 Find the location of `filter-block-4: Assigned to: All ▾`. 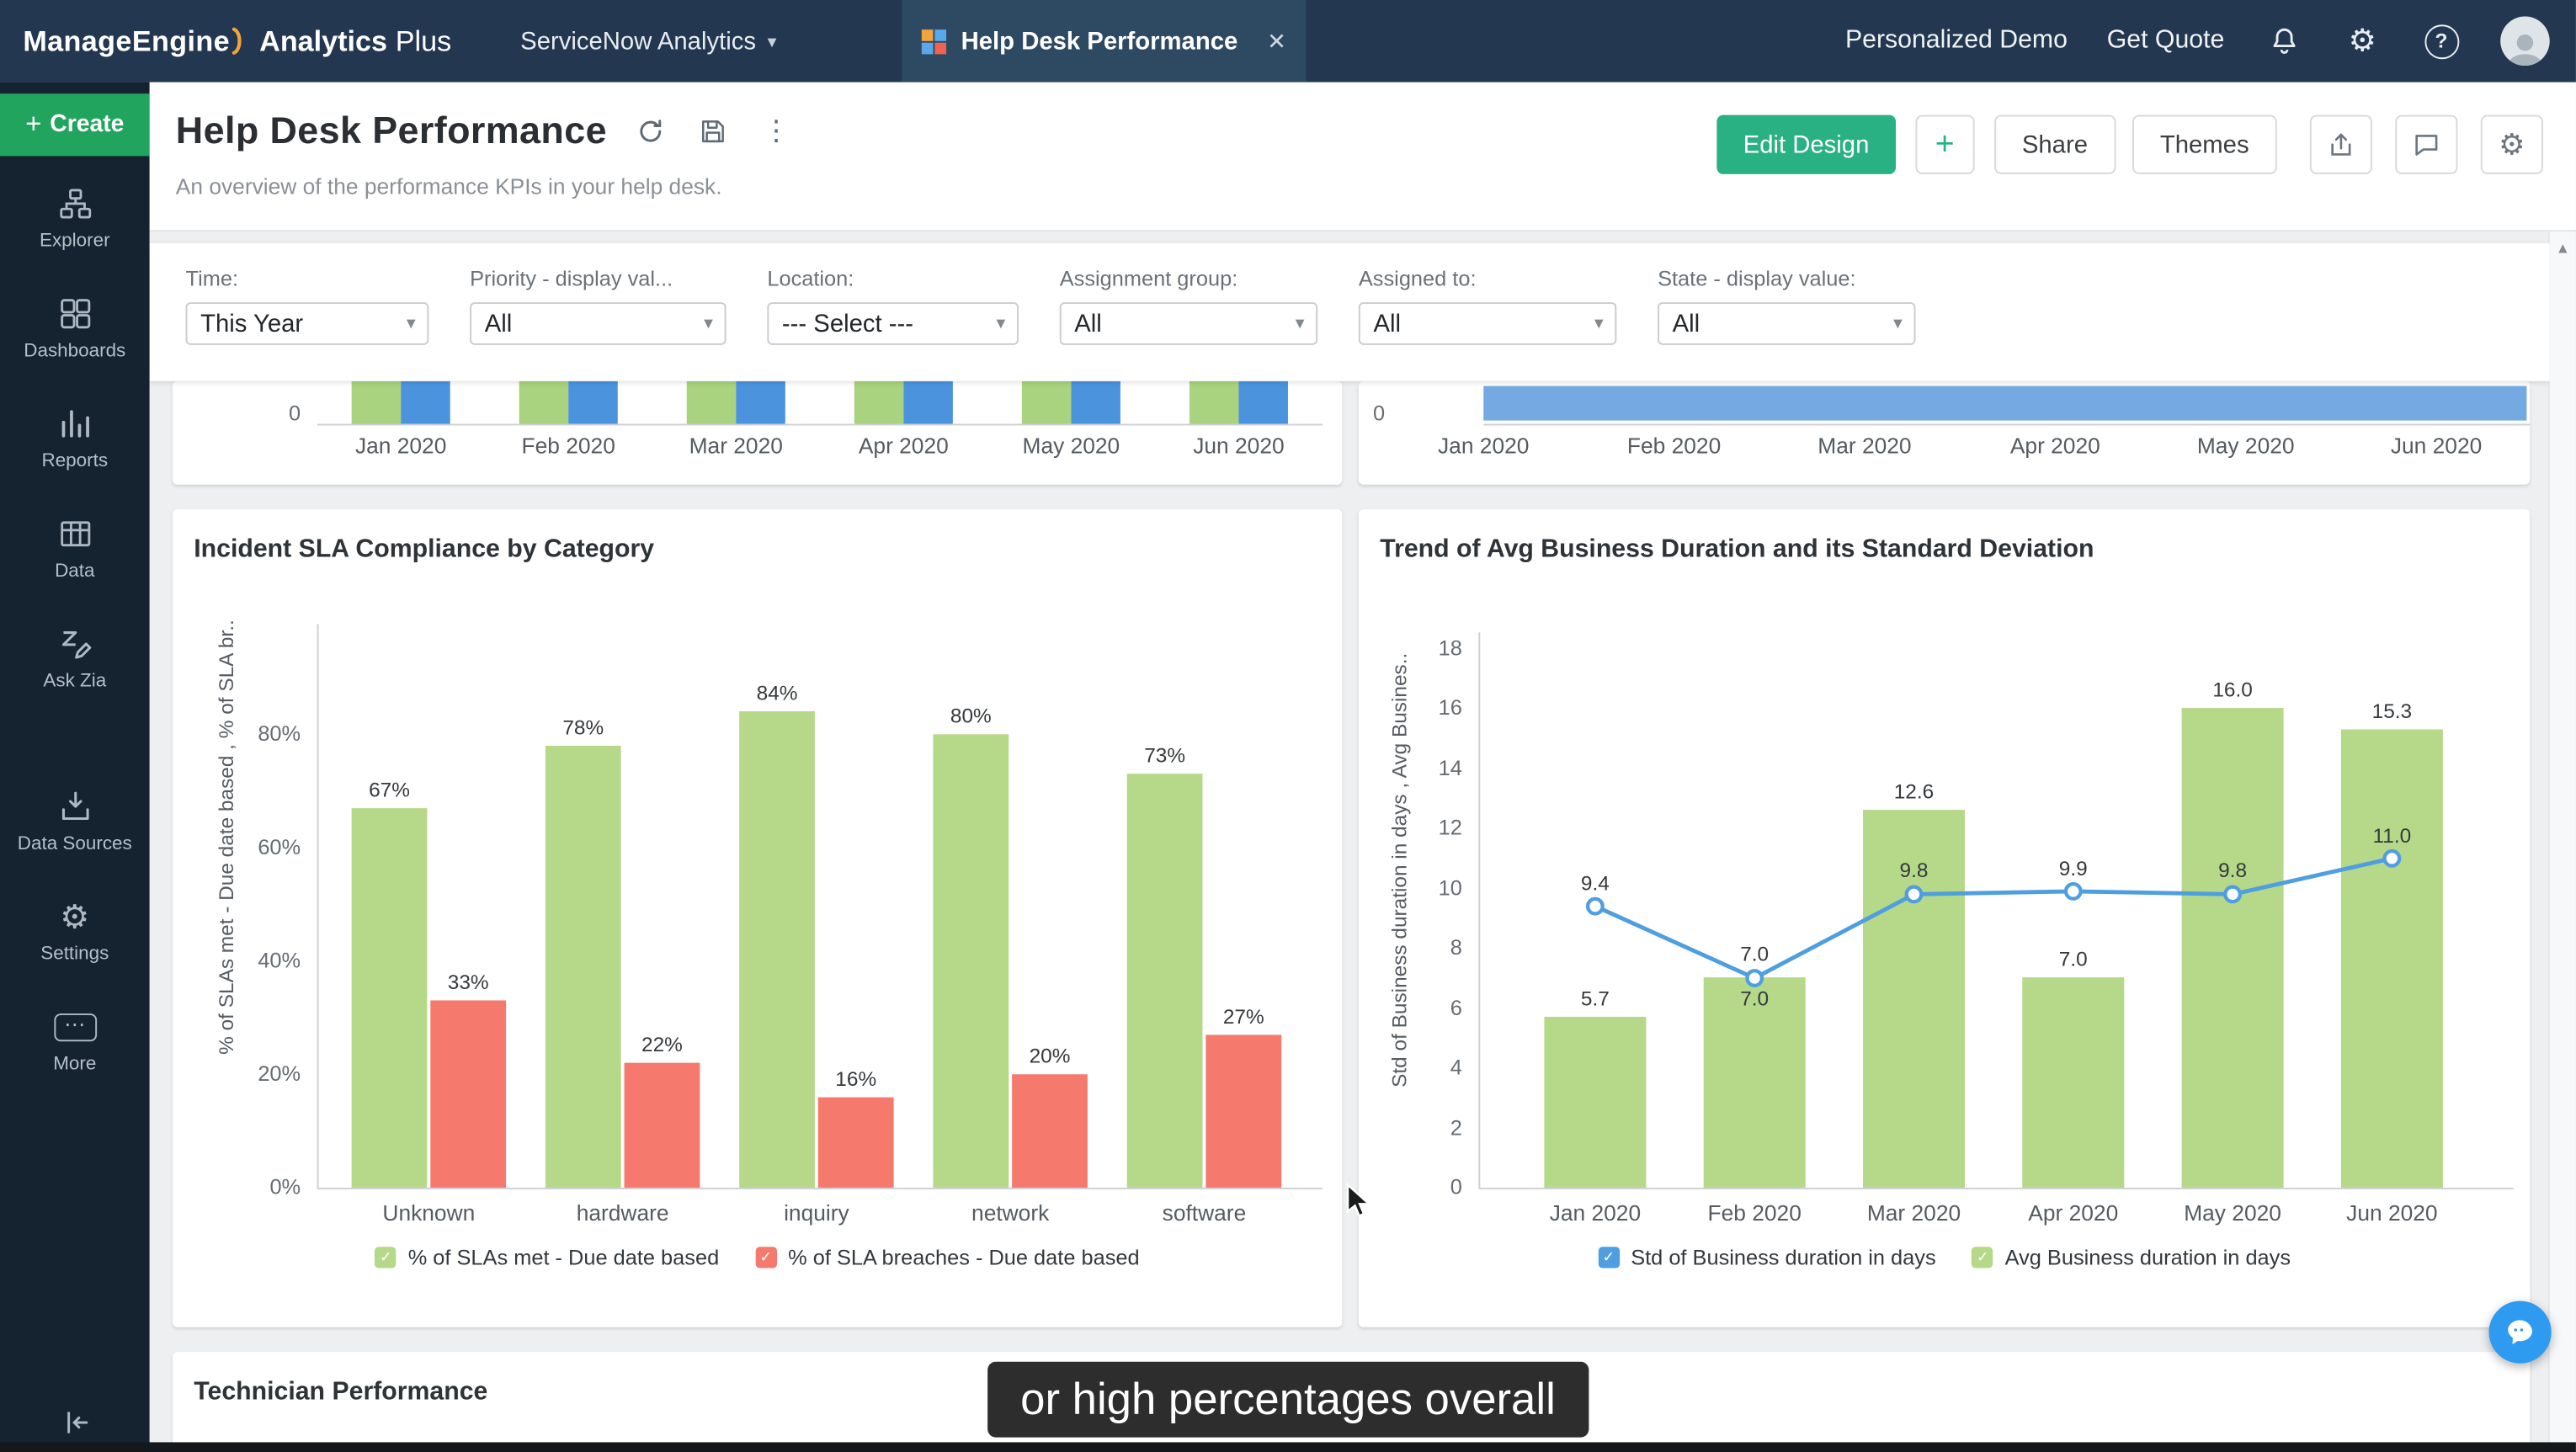

filter-block-4: Assigned to: All ▾ is located at coordinates (1487, 324).